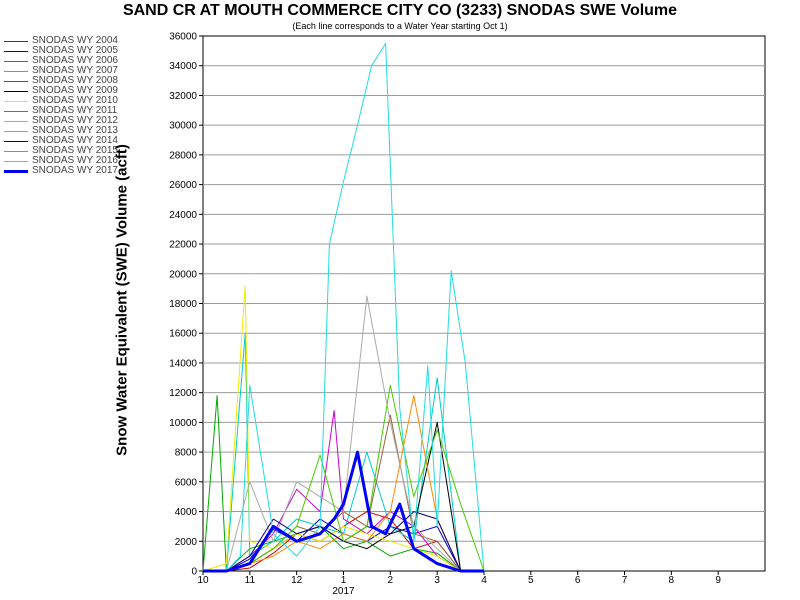 The image size is (800, 600). Describe the element at coordinates (183, 363) in the screenshot. I see `y-tick-label: 14000` at that location.